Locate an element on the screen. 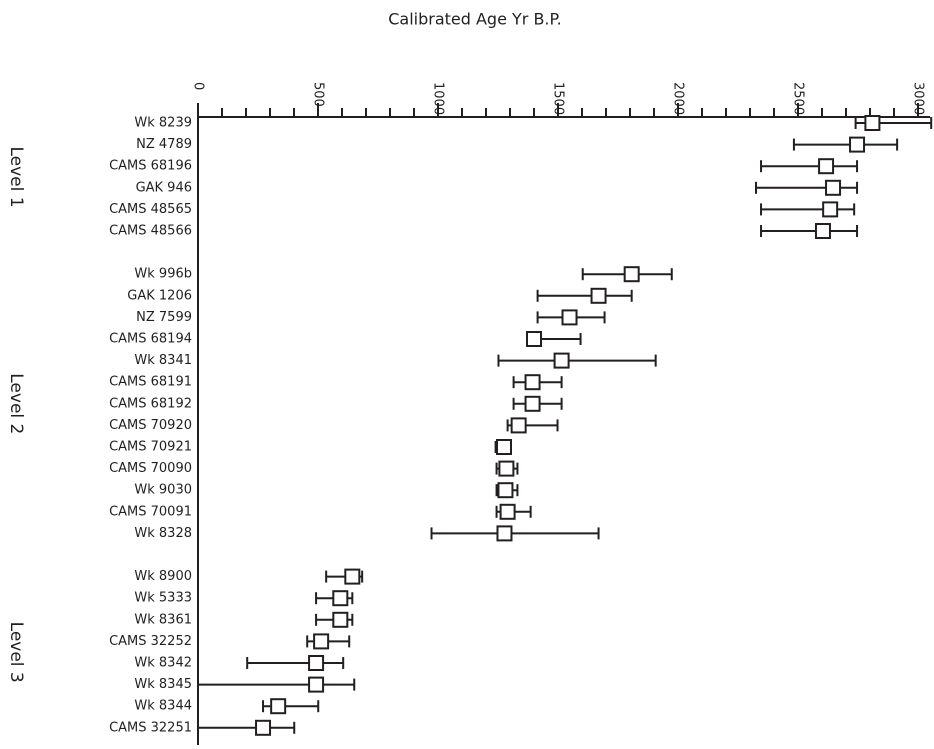 This screenshot has width=934, height=749. sample-label: CAMS 68194 is located at coordinates (150, 339).